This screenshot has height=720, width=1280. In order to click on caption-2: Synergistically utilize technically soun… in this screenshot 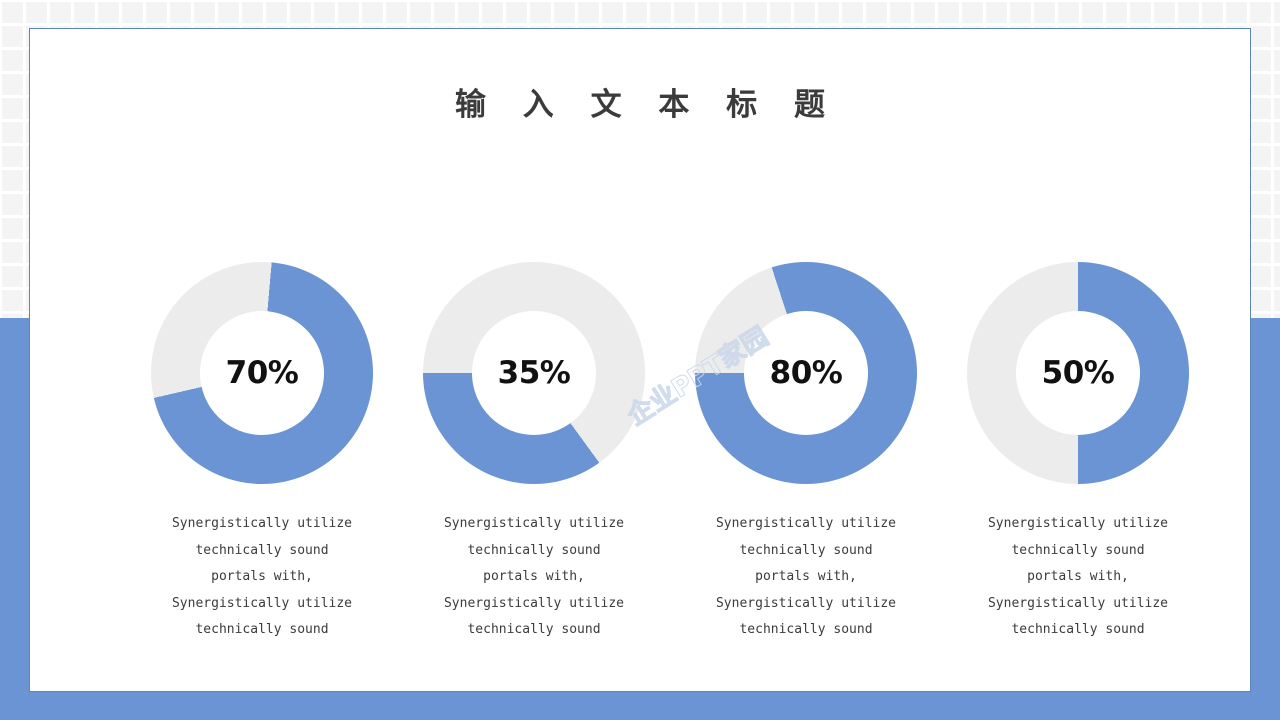, I will do `click(534, 577)`.